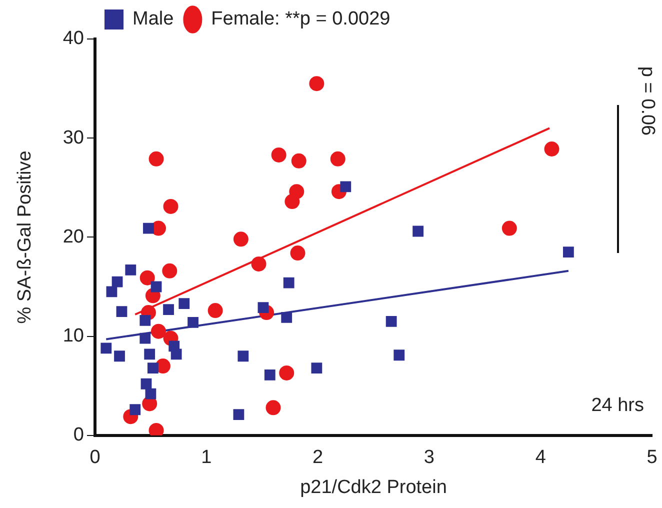 The width and height of the screenshot is (662, 508). Describe the element at coordinates (647, 101) in the screenshot. I see `annotation: p = 0.06` at that location.